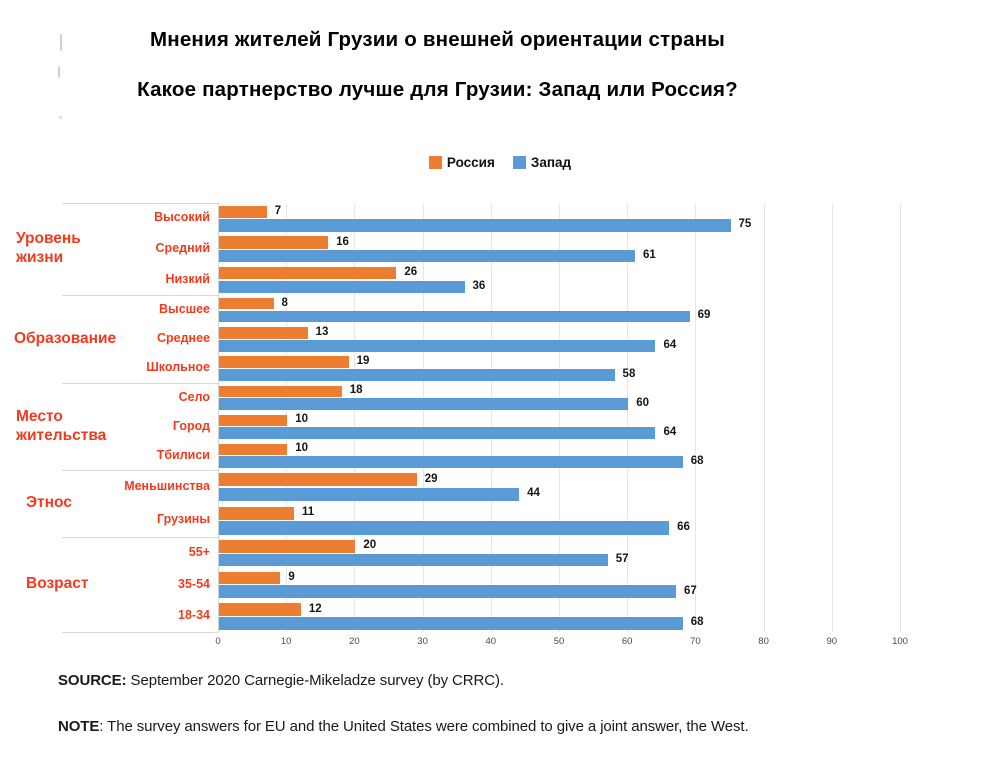 The width and height of the screenshot is (1000, 770). I want to click on group-label: Образование, so click(65, 338).